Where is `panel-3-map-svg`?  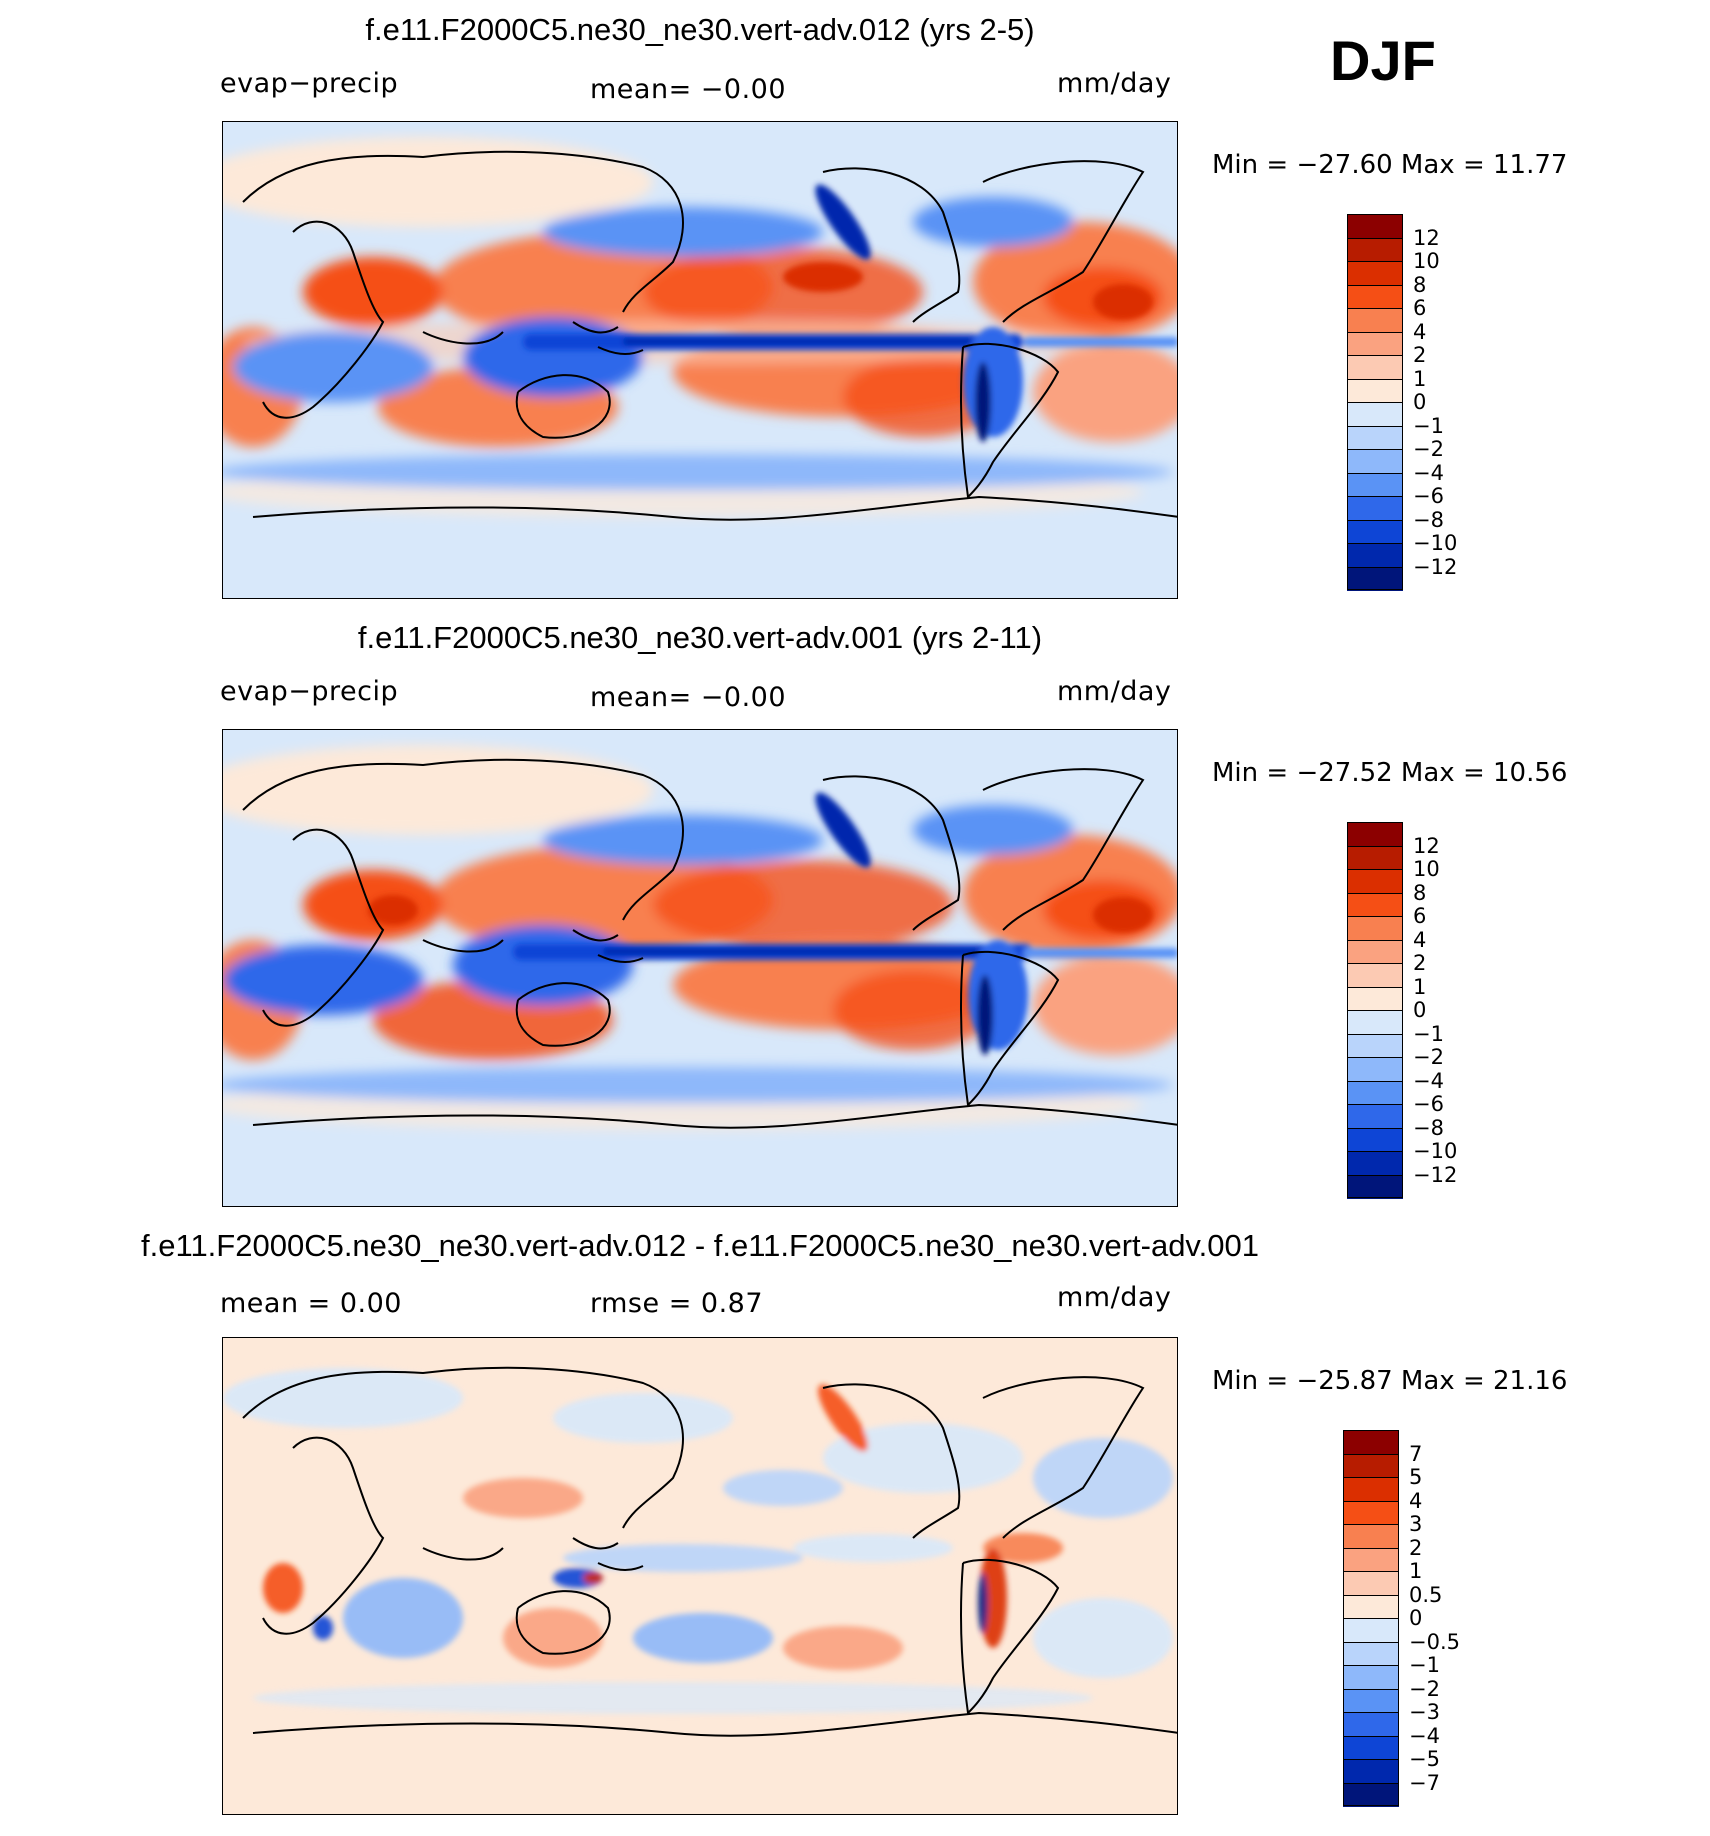
panel-3-map-svg is located at coordinates (700, 1576).